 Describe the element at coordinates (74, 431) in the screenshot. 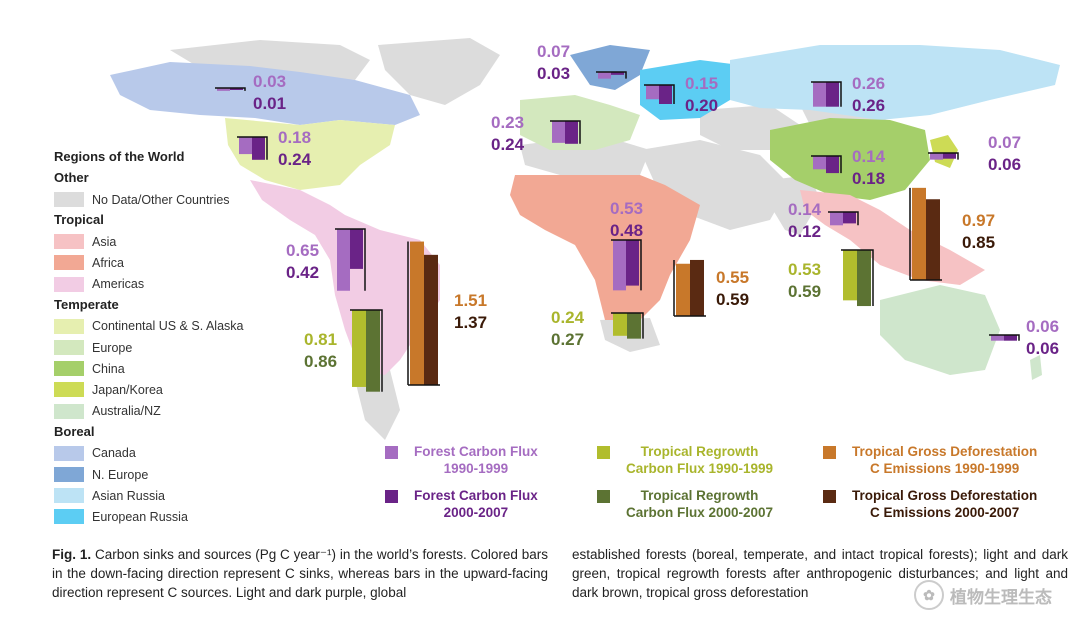

I see `legend-group-boreal: Boreal` at that location.